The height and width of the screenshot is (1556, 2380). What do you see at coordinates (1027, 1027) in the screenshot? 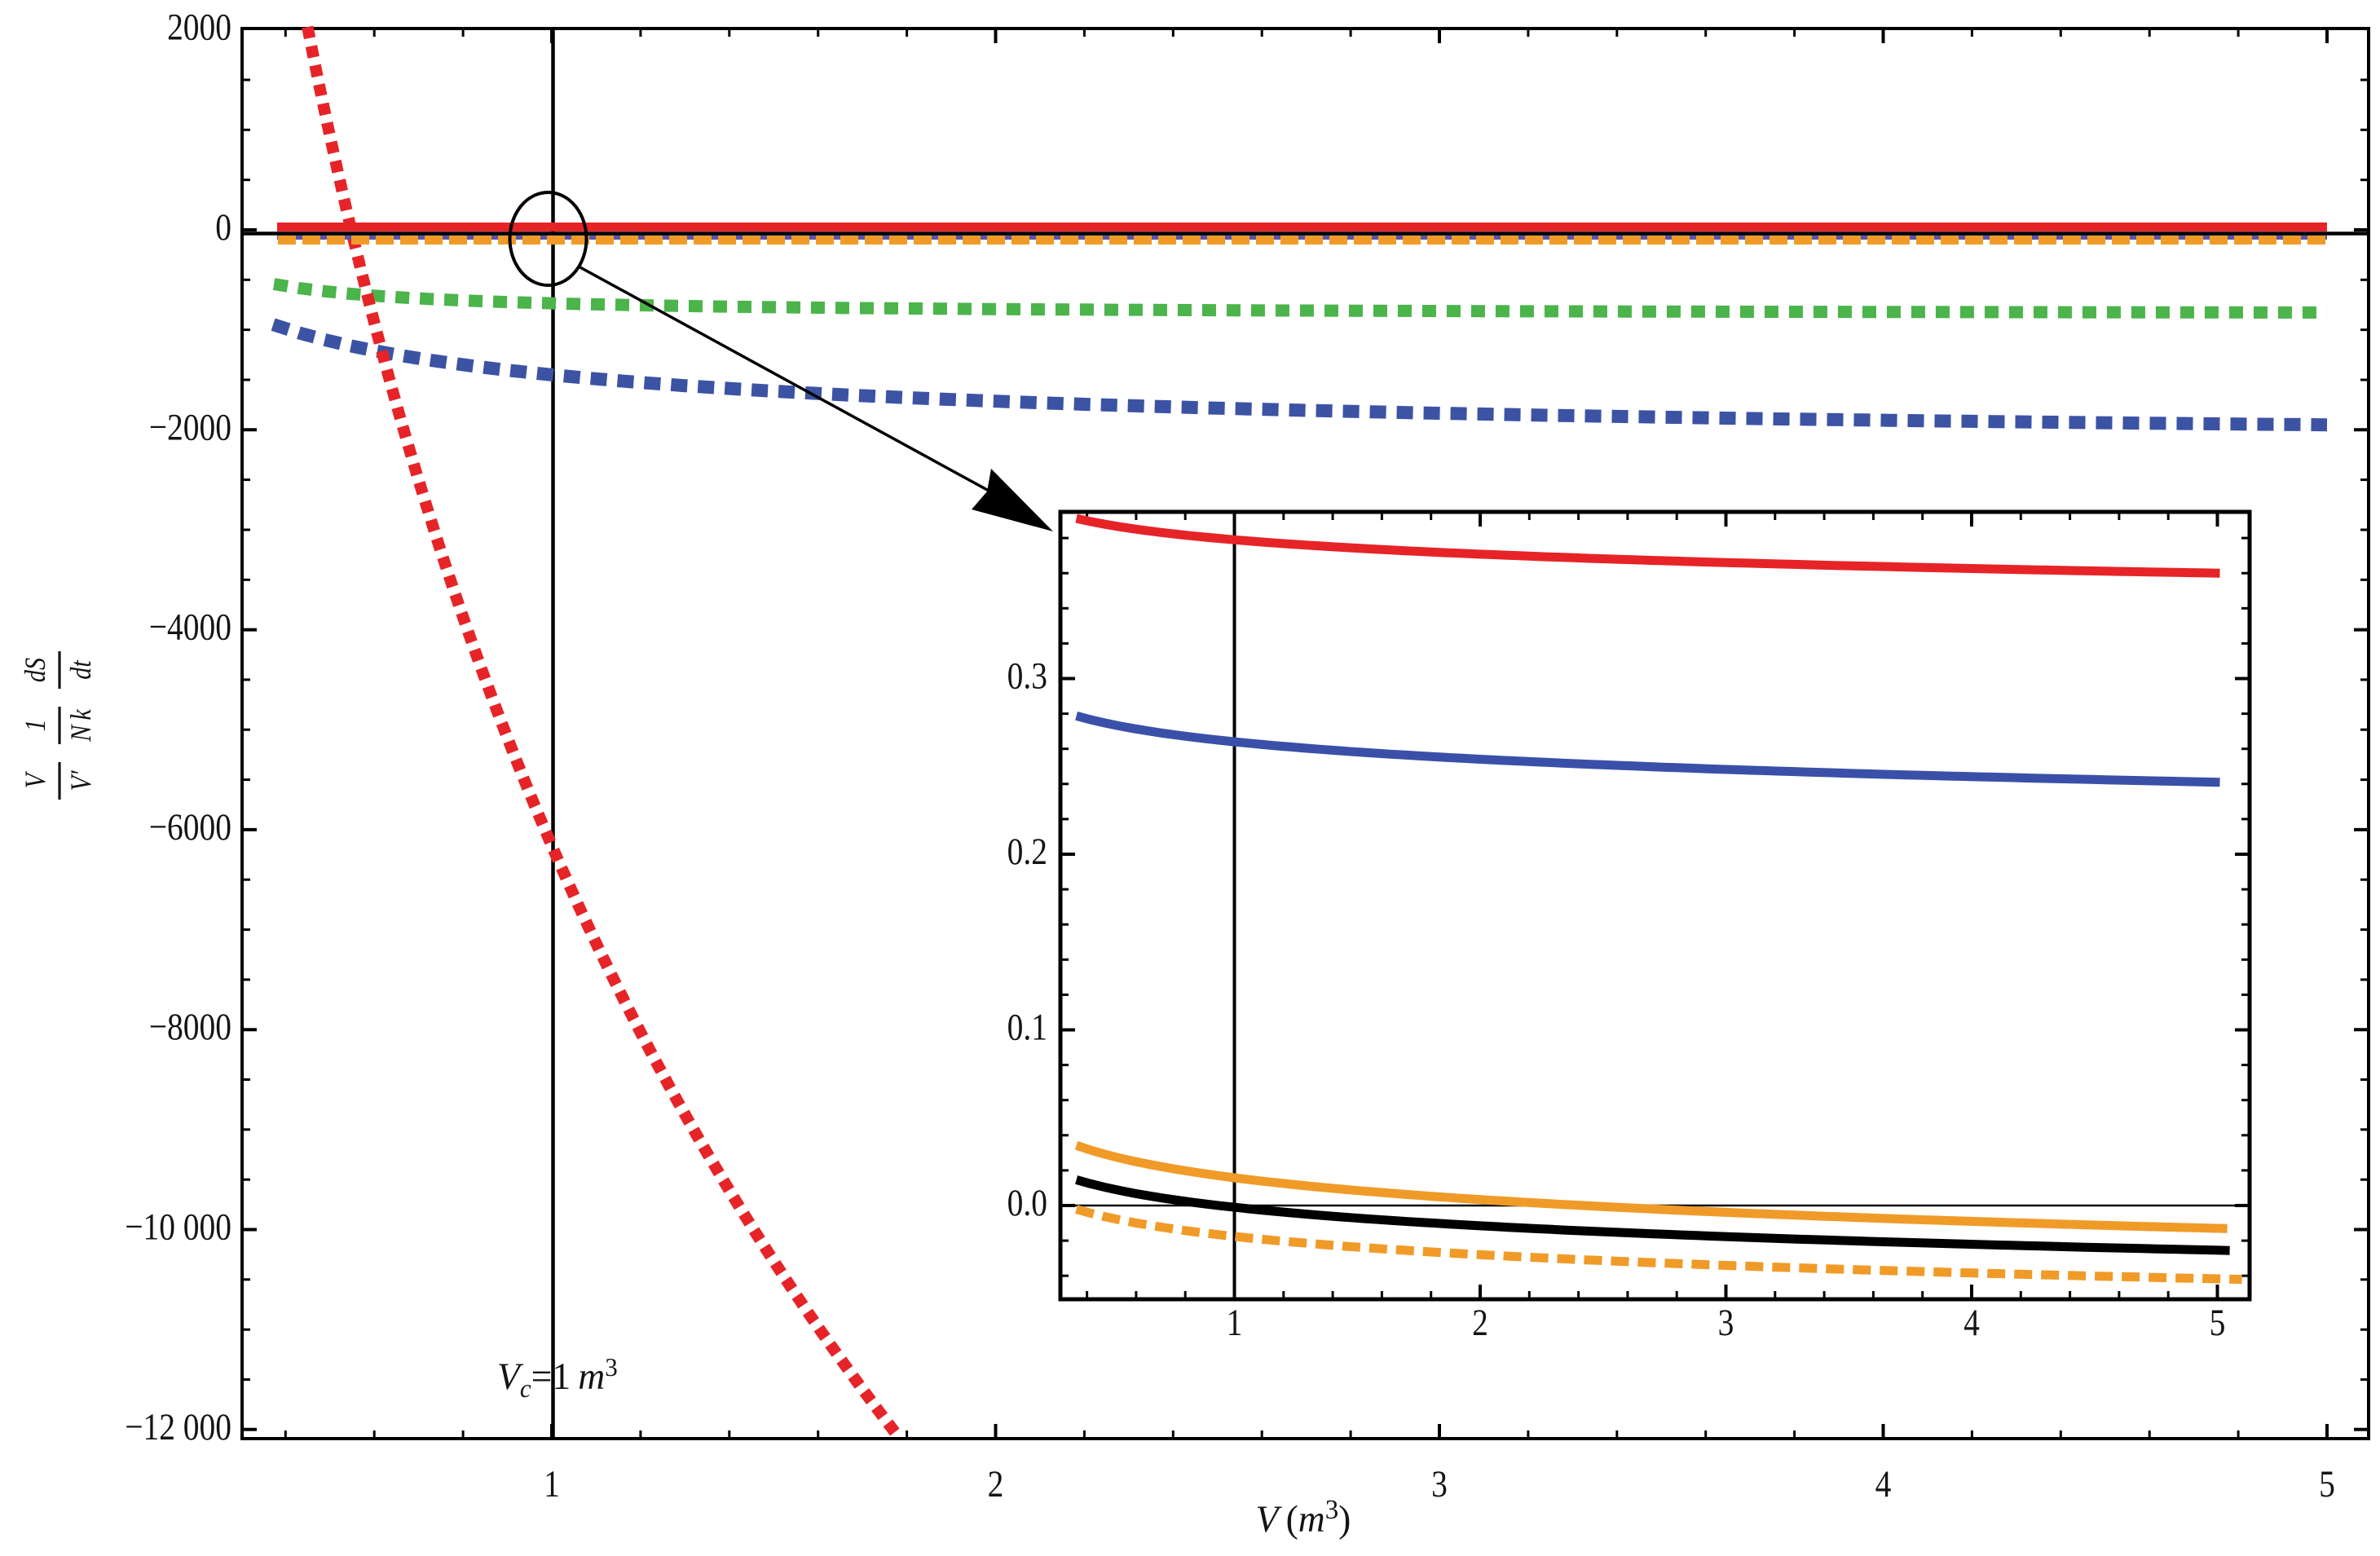
I see `svg-text: 0.1` at bounding box center [1027, 1027].